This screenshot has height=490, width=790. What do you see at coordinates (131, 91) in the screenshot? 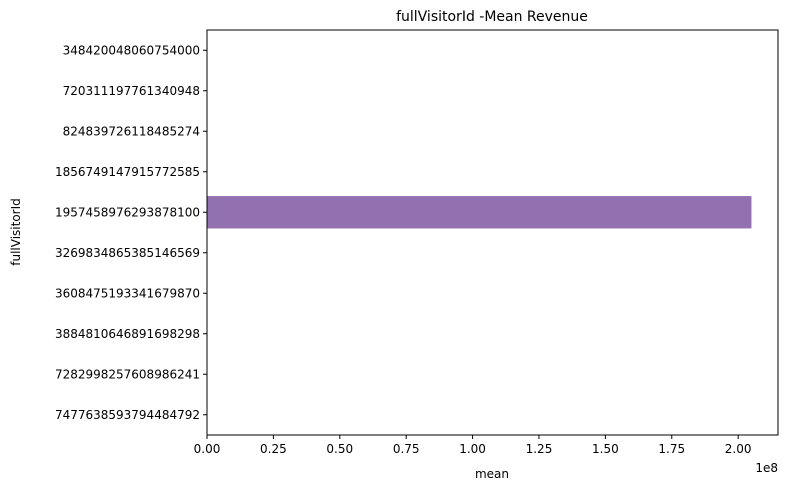
I see `y-tick-label: 720311197761340948` at bounding box center [131, 91].